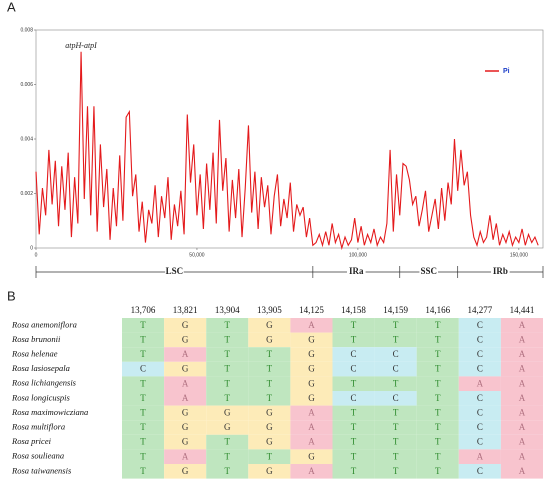 This screenshot has height=487, width=550. Describe the element at coordinates (81, 45) in the screenshot. I see `annotation: atpH-atpI` at that location.